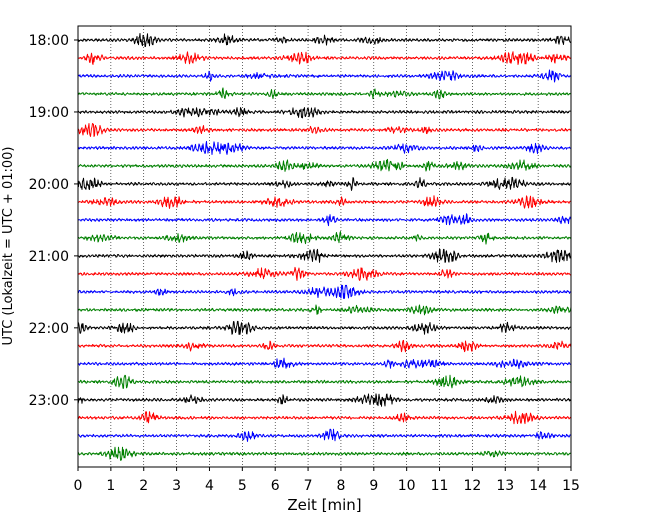 The width and height of the screenshot is (650, 520). I want to click on x-tick-label: 10, so click(407, 486).